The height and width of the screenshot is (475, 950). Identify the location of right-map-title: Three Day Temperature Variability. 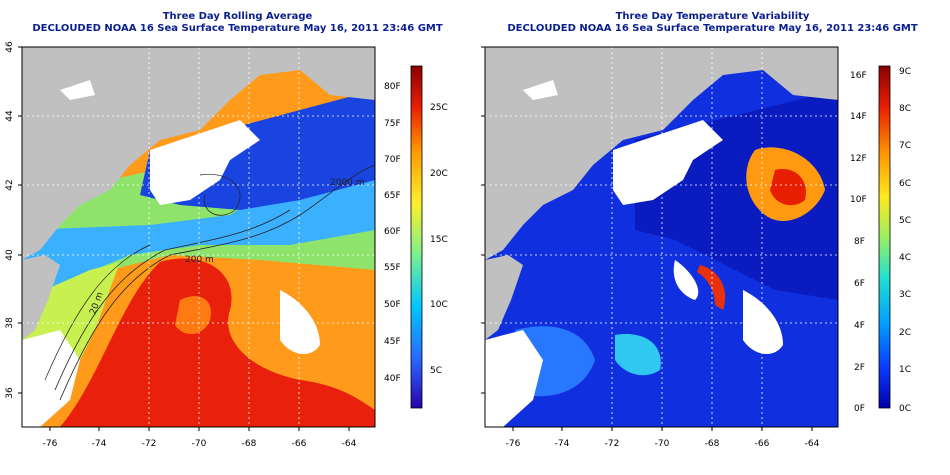
(712, 16).